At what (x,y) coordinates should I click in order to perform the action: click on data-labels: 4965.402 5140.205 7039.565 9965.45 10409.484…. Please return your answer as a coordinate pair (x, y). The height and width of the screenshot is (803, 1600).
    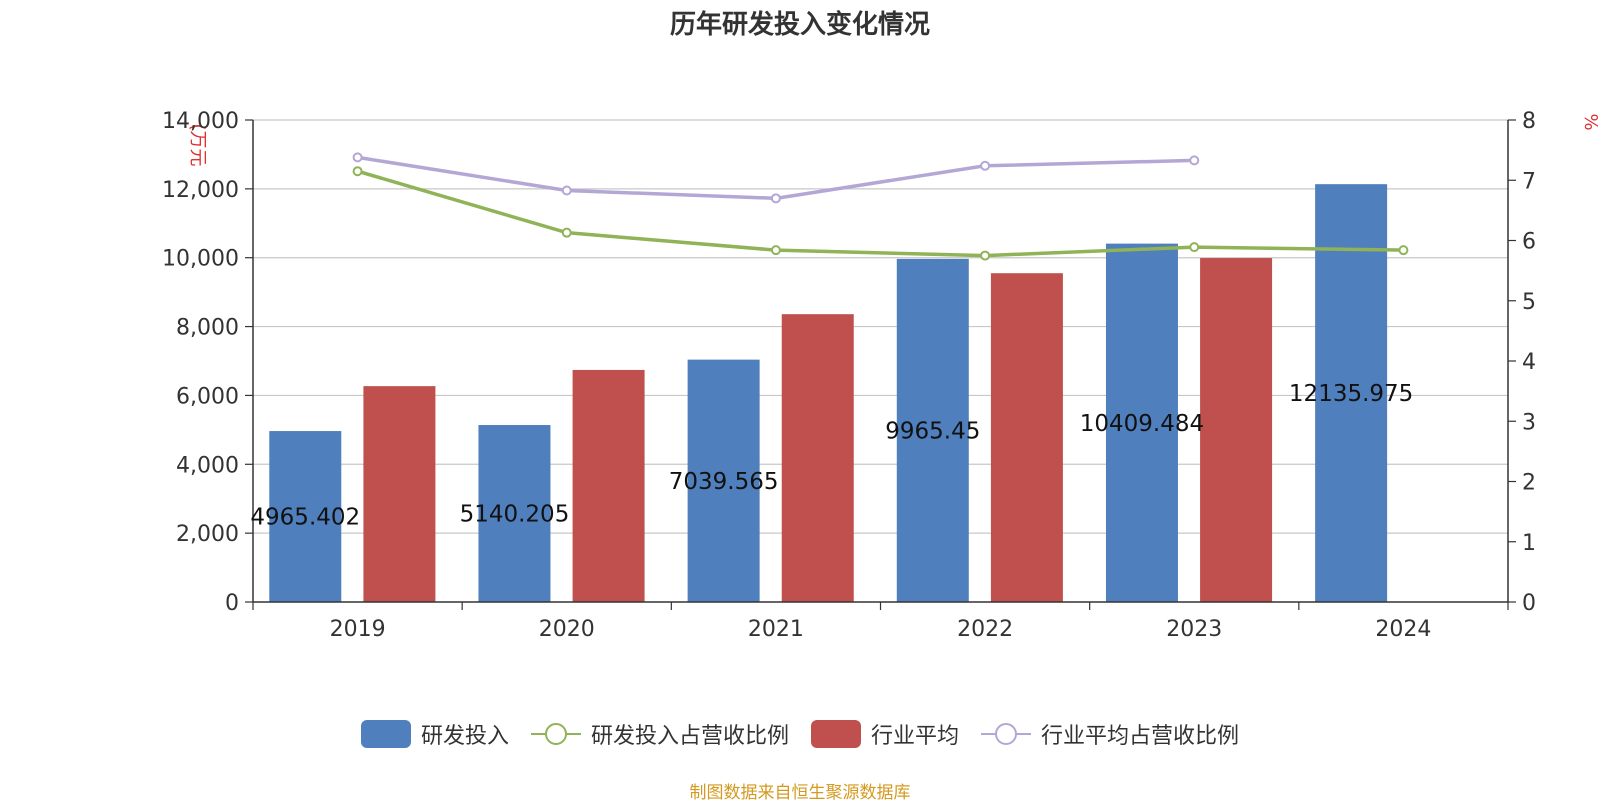
    Looking at the image, I should click on (831, 455).